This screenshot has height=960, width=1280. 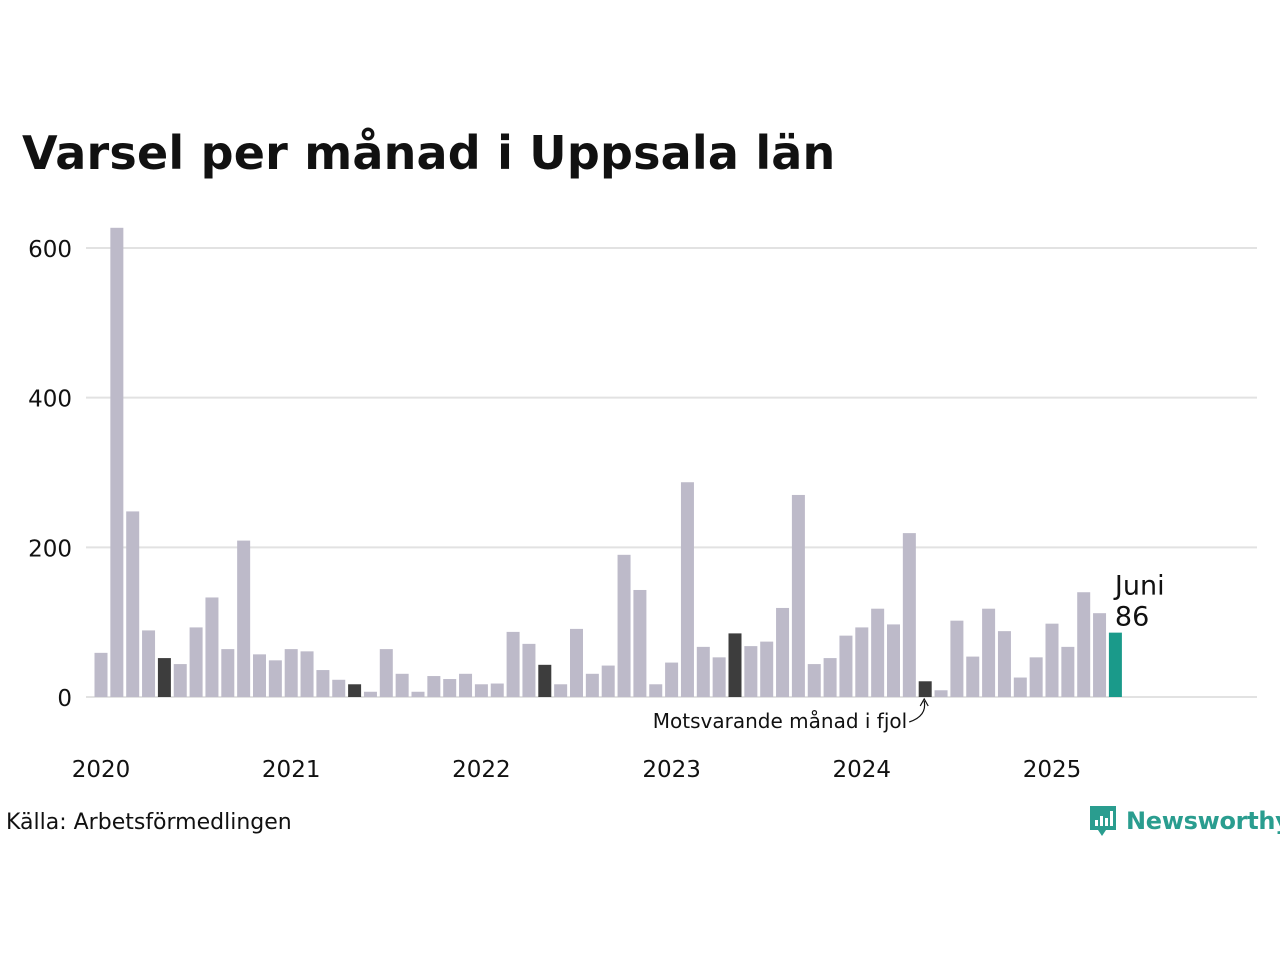 I want to click on y-tick-label: 200, so click(x=50, y=549).